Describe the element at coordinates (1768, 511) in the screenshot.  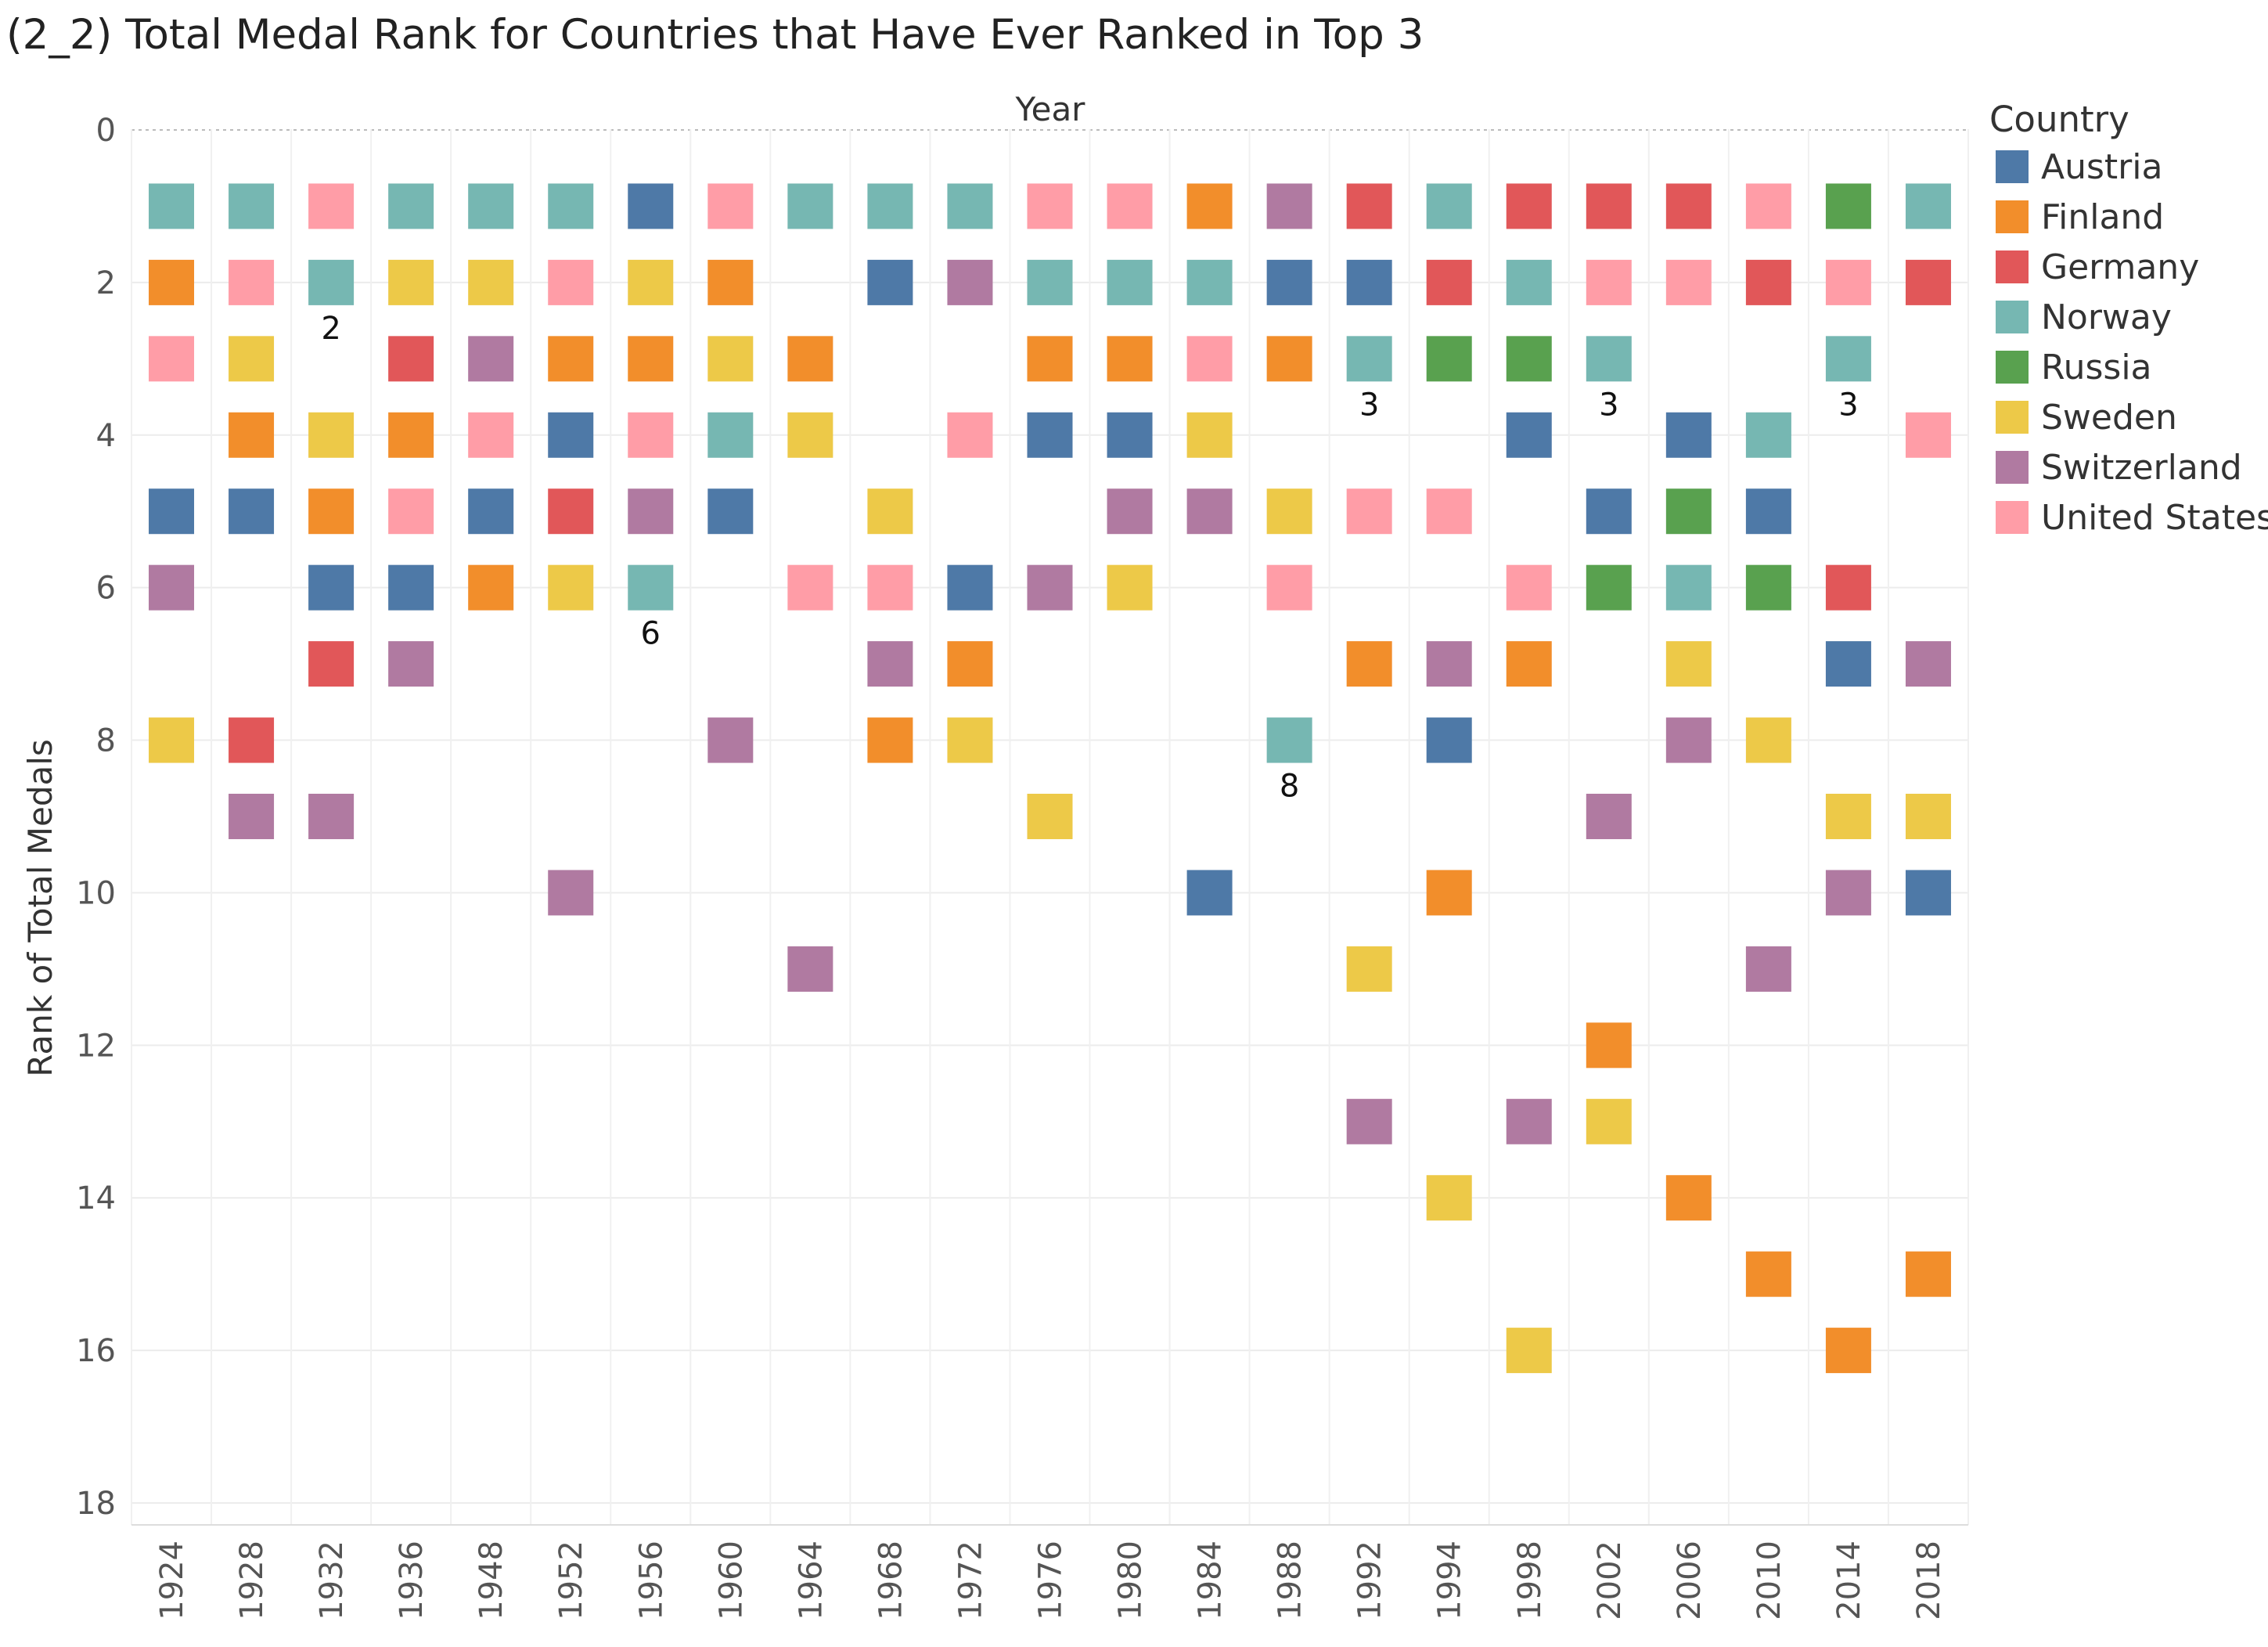
I see `mark-austria-2010` at that location.